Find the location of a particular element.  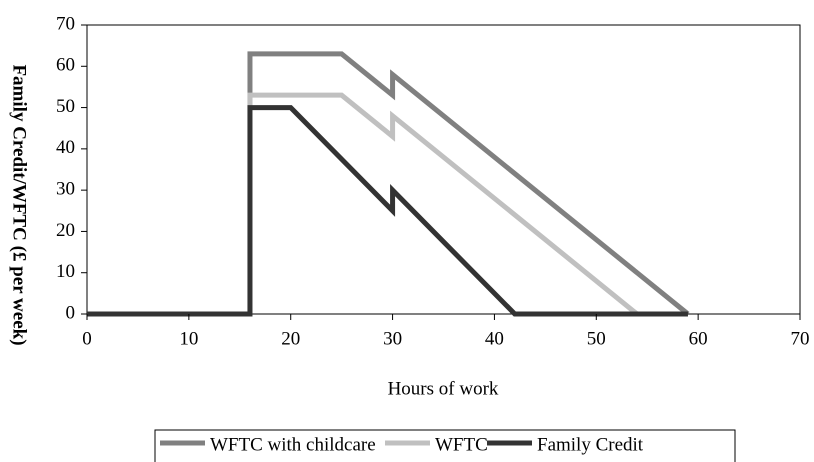

x-axis-label: Hours of work is located at coordinates (443, 388).